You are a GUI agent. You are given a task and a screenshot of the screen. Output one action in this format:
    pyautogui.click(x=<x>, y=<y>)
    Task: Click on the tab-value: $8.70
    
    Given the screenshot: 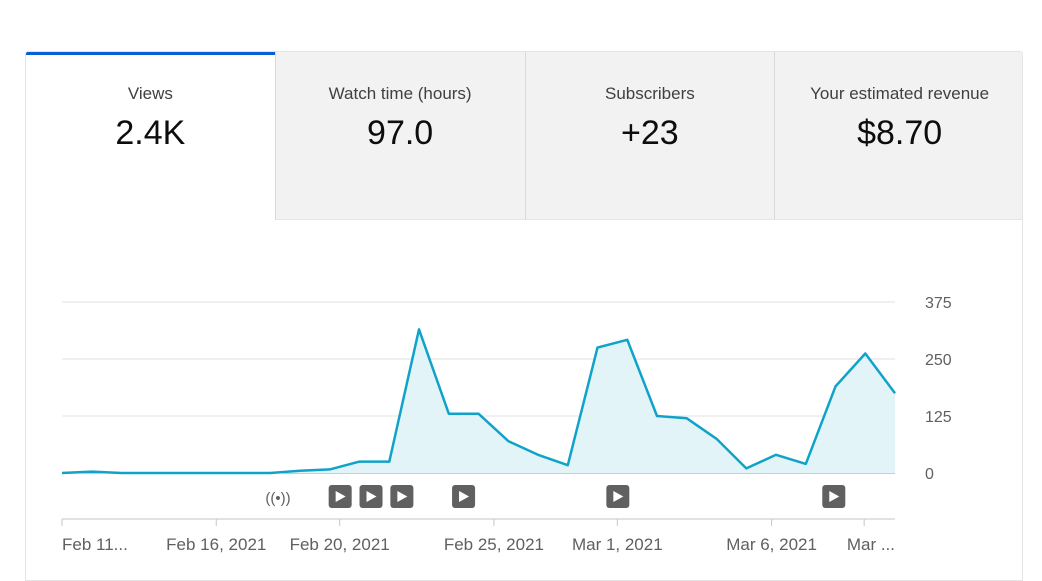 What is the action you would take?
    pyautogui.click(x=900, y=133)
    